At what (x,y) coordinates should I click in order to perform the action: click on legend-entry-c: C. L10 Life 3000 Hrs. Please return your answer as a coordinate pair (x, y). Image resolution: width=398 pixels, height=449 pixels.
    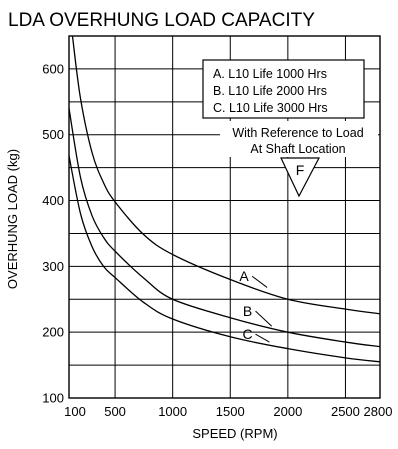
    Looking at the image, I should click on (270, 108).